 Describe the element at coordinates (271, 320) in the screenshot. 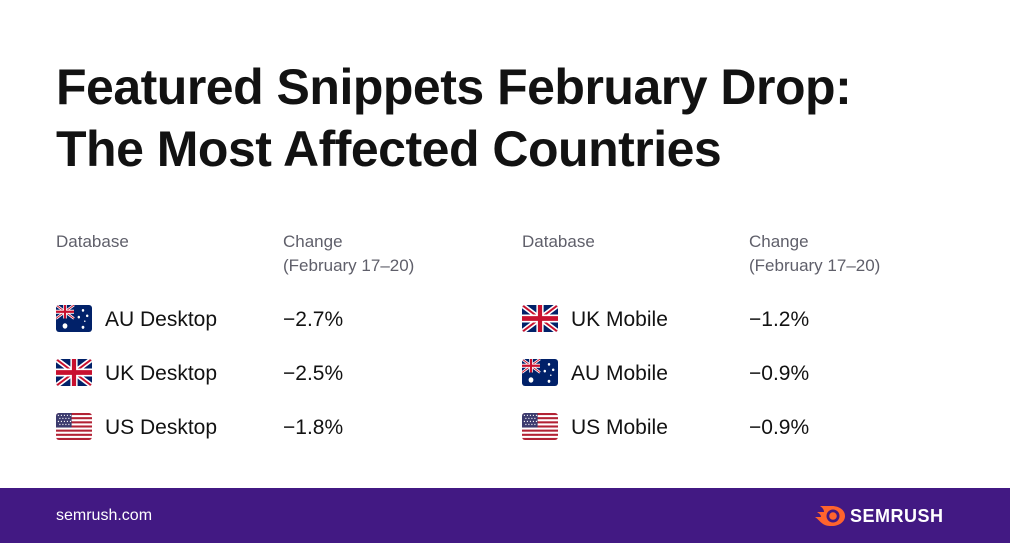

I see `table-row: AU Desktop −2.7%` at that location.